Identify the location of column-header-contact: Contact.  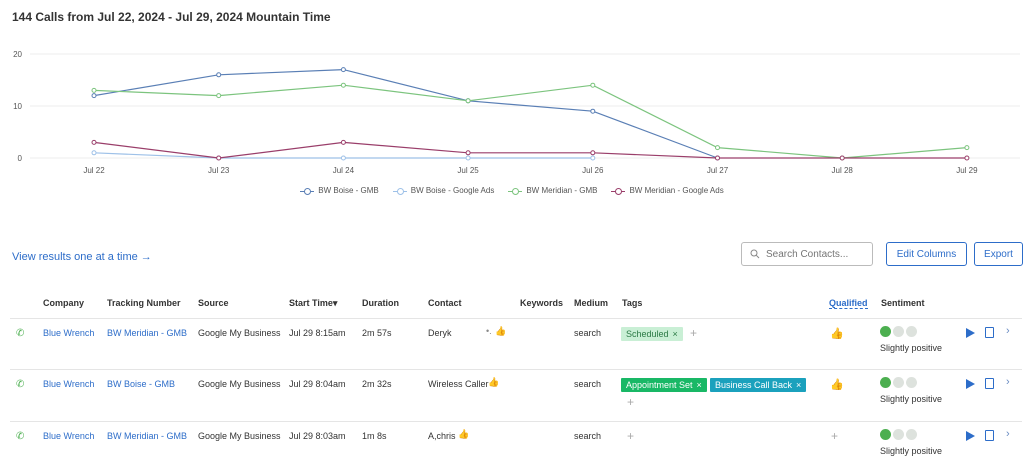
(445, 303).